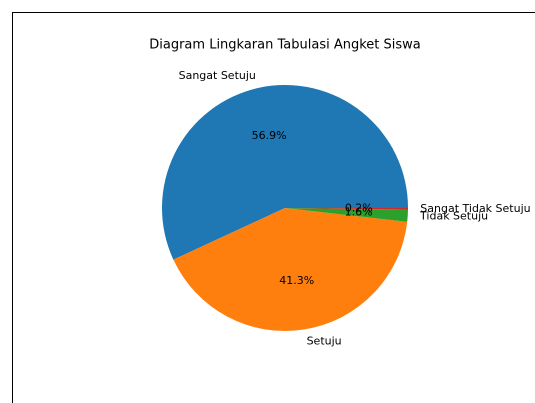  What do you see at coordinates (217, 75) in the screenshot?
I see `slice-label: Sangat Setuju` at bounding box center [217, 75].